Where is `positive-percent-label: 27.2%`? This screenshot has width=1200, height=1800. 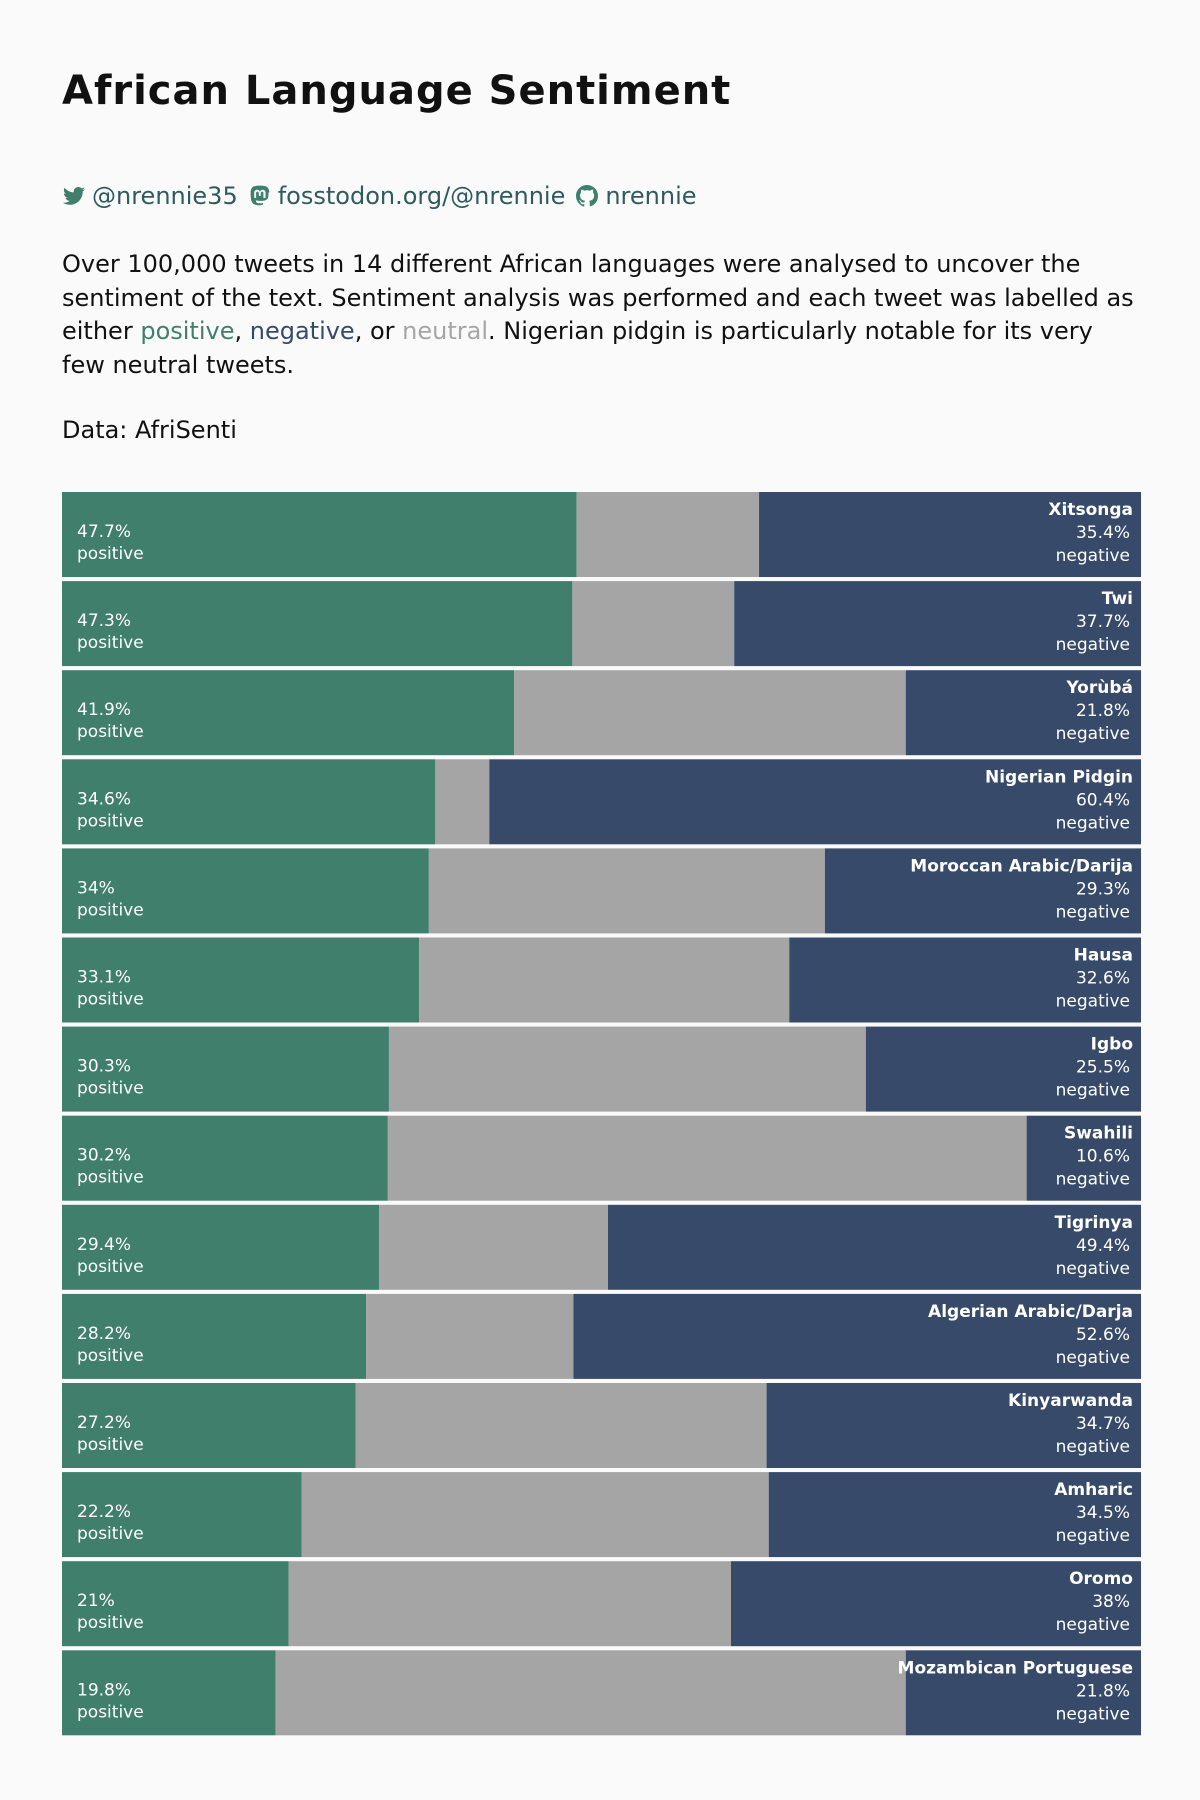
positive-percent-label: 27.2% is located at coordinates (104, 1423).